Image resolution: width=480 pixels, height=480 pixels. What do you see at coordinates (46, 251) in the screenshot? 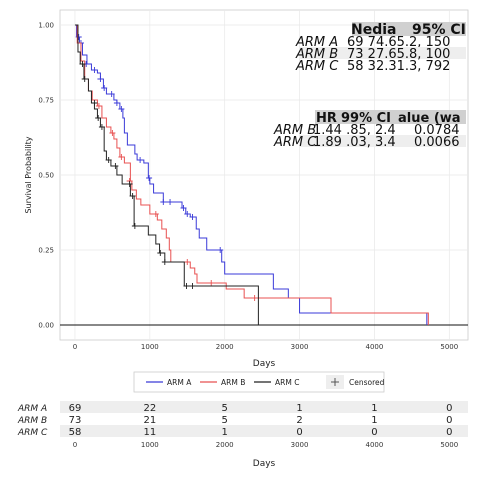
I see `y-tick-label: 0.25` at bounding box center [46, 251].